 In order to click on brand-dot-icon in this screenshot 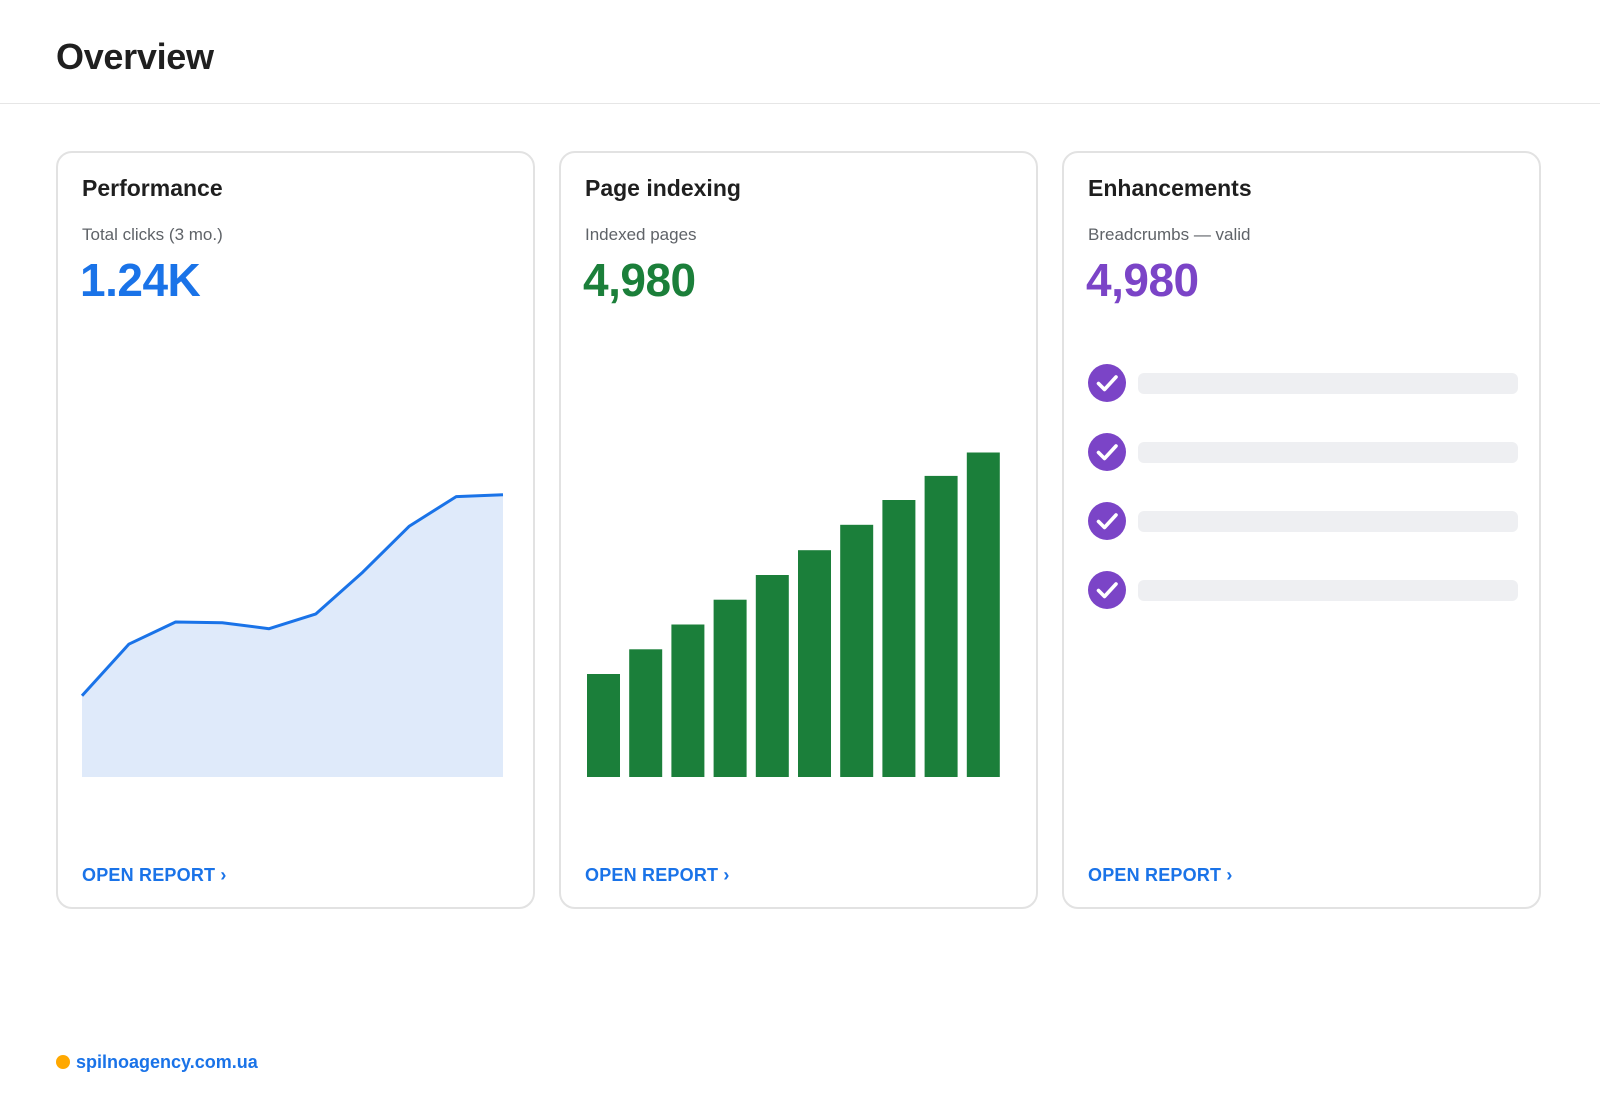, I will do `click(63, 1062)`.